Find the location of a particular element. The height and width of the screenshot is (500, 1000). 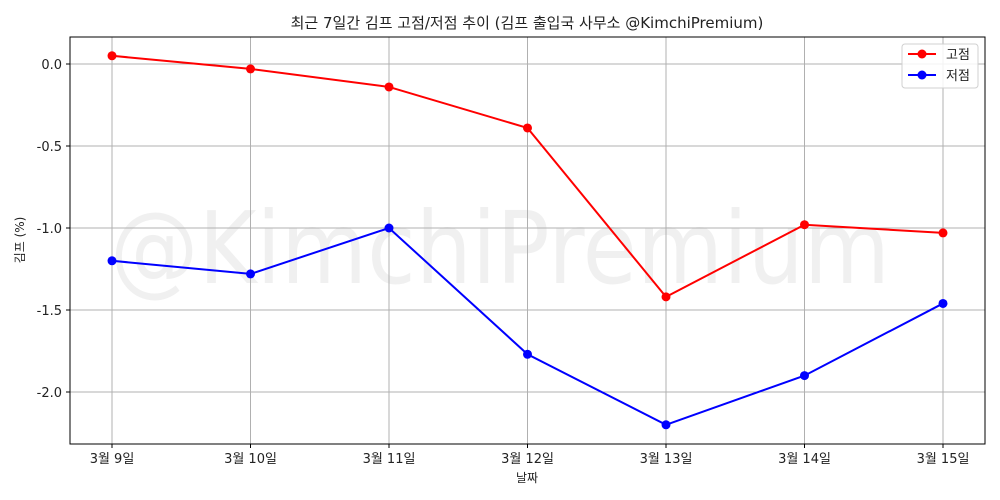

y-tick-label: -1.0 is located at coordinates (49, 229).